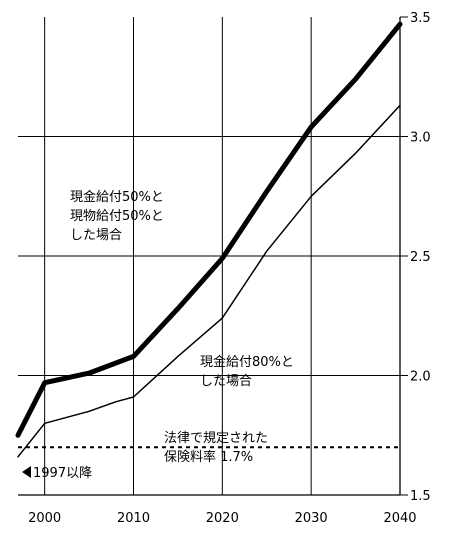 This screenshot has height=537, width=450. What do you see at coordinates (208, 457) in the screenshot?
I see `label-reference-rate-line-1: 保険料率 1.7%` at bounding box center [208, 457].